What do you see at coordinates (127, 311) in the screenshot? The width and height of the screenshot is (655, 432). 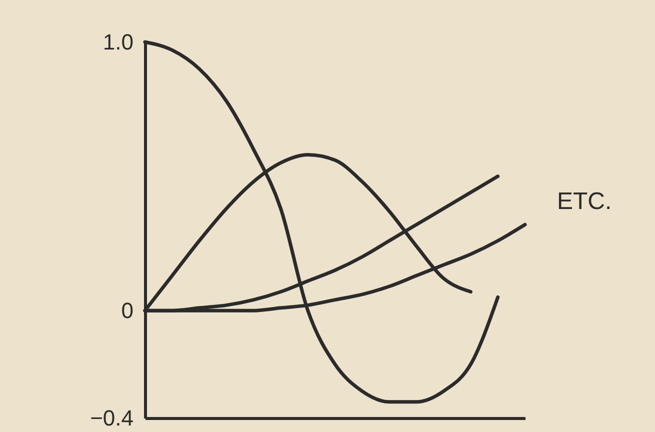 I see `y-tick-label: 0` at bounding box center [127, 311].